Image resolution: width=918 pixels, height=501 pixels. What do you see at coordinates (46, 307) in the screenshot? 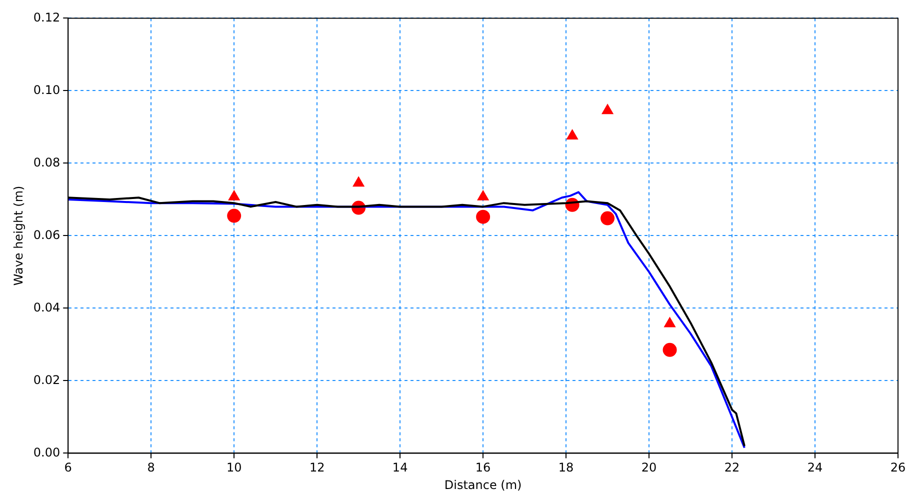
I see `y-tick-label: 0.04` at bounding box center [46, 307].